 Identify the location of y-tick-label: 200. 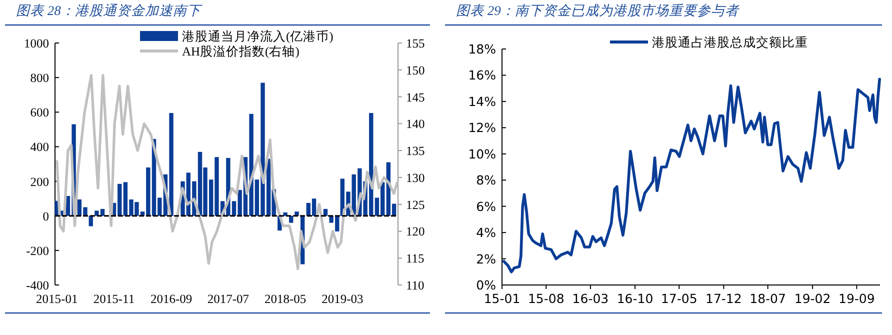
(39, 181).